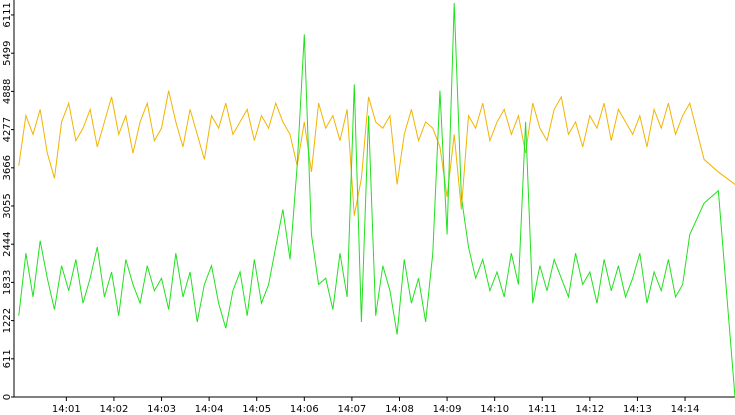 Image resolution: width=735 pixels, height=415 pixels. What do you see at coordinates (351, 409) in the screenshot?
I see `x-tick-label: 14:07` at bounding box center [351, 409].